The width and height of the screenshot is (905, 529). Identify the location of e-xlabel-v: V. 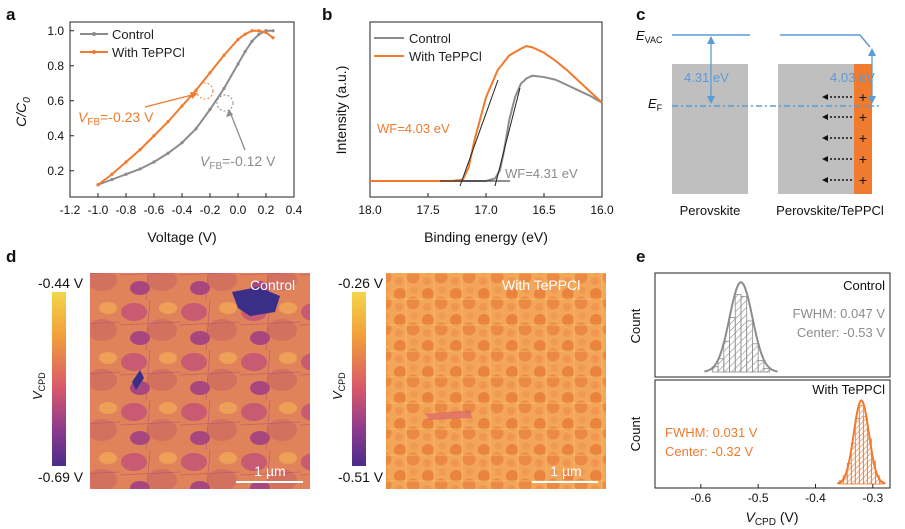
(750, 517).